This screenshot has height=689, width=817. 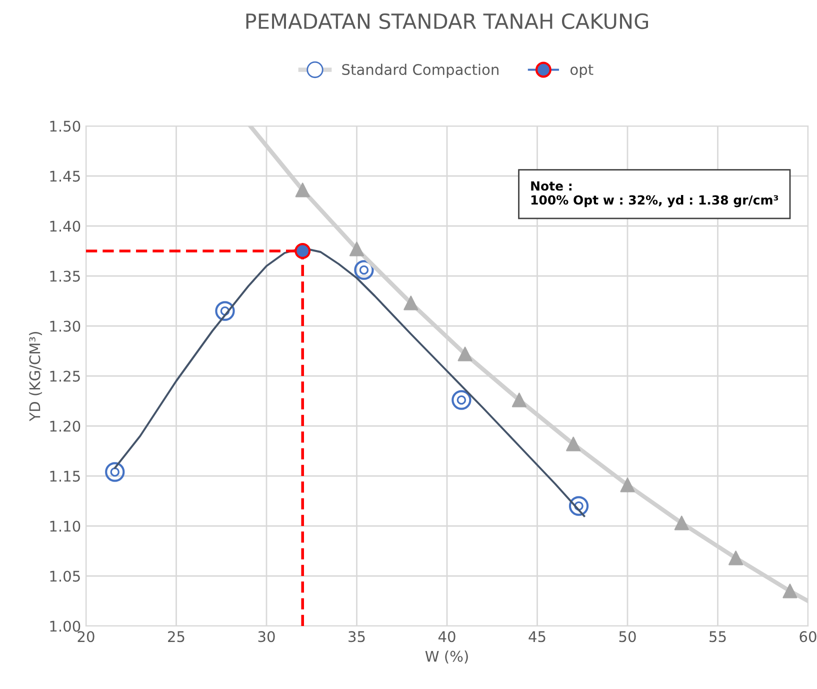 I want to click on x-tick-label: 45, so click(x=537, y=636).